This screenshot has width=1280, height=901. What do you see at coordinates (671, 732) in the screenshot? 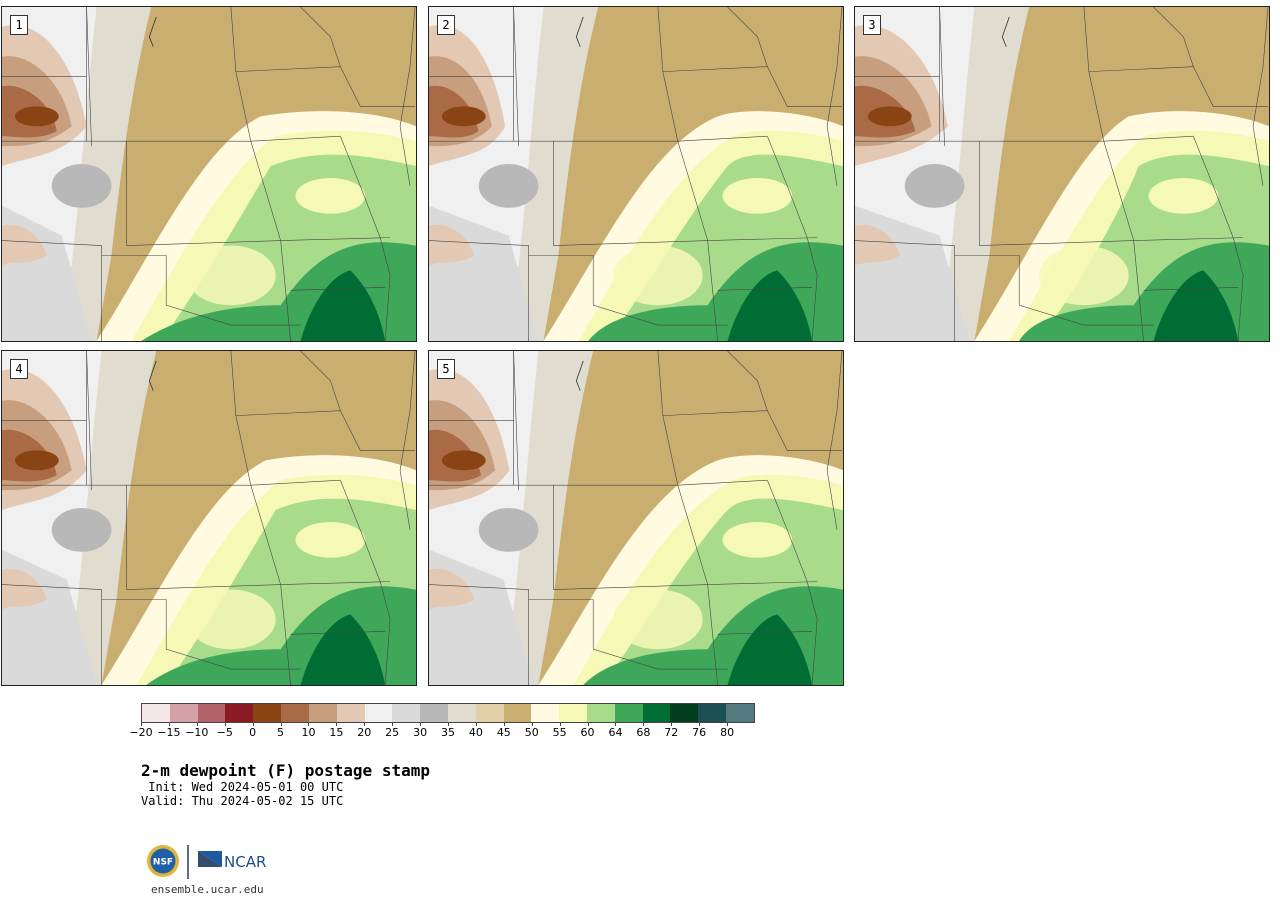
I see `colorbar-tick-label: 72` at bounding box center [671, 732].